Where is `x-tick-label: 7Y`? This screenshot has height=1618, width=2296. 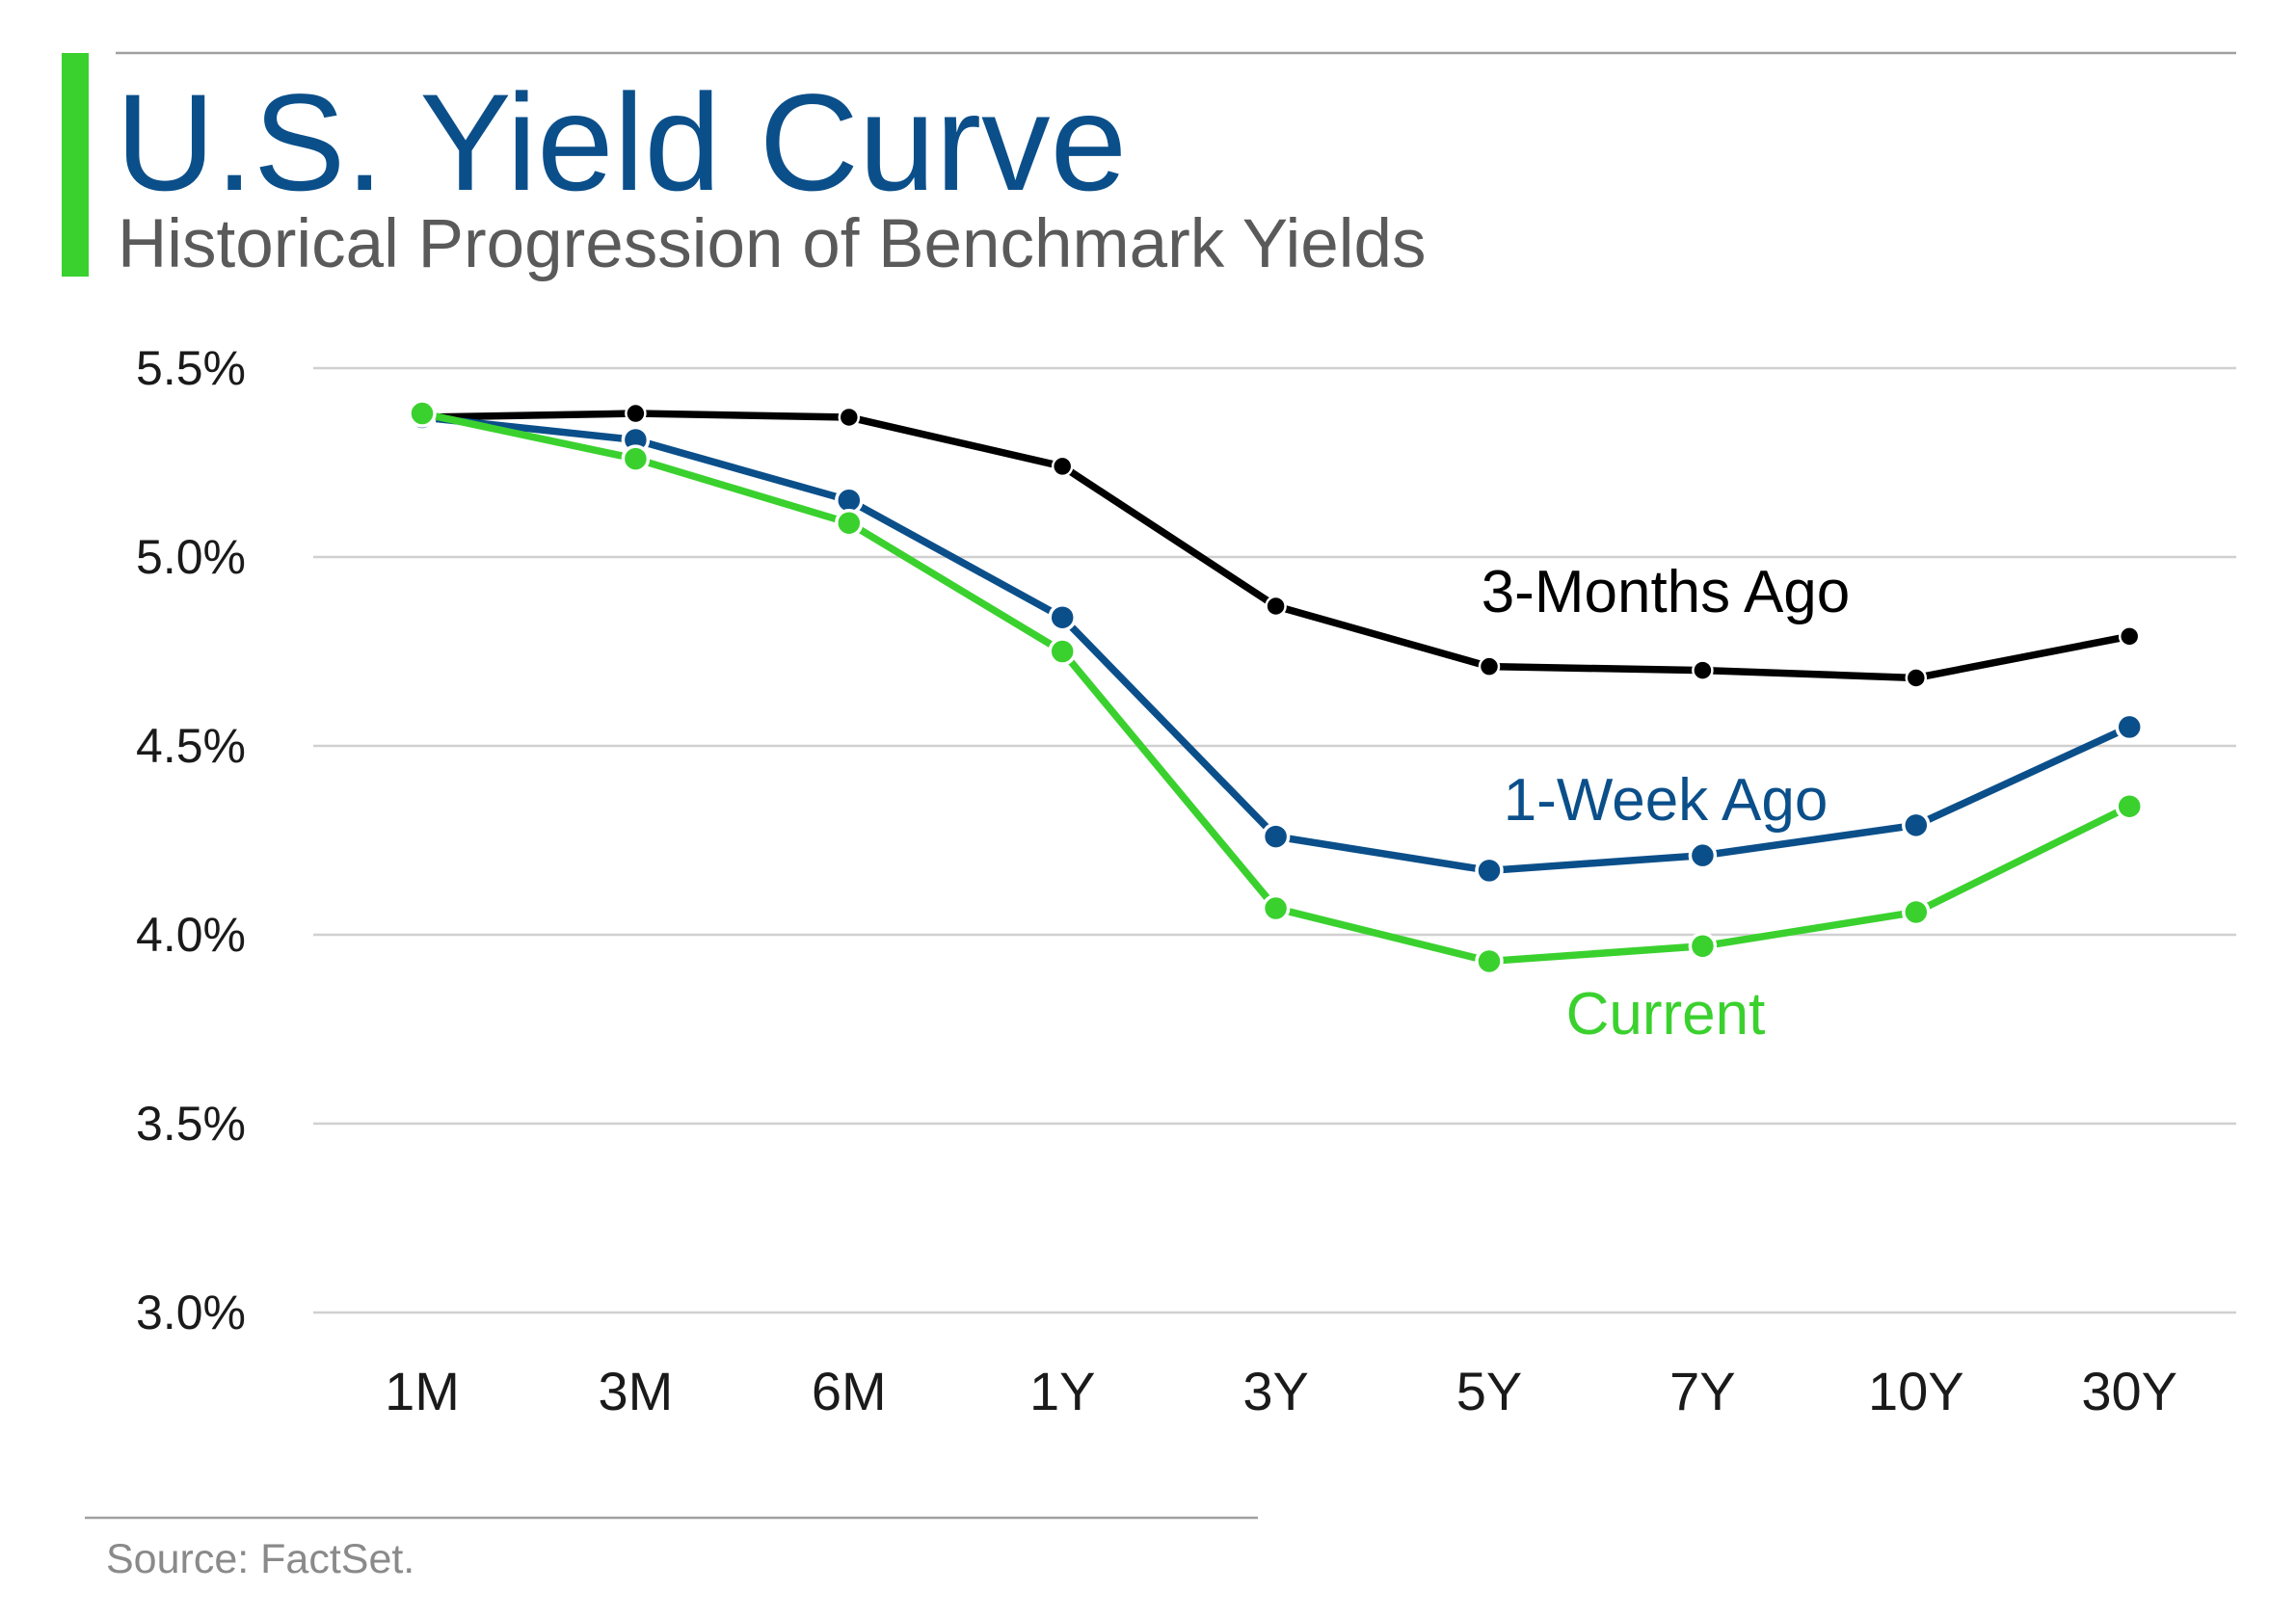 x-tick-label: 7Y is located at coordinates (1703, 1391).